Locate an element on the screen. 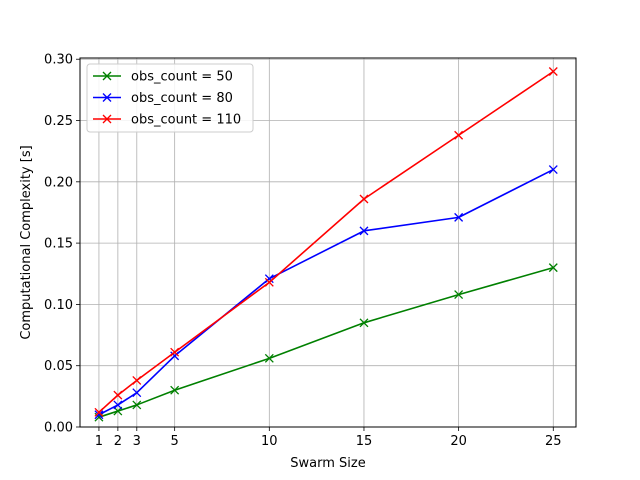 This screenshot has height=480, width=640. x-tick-label: 2 is located at coordinates (118, 441).